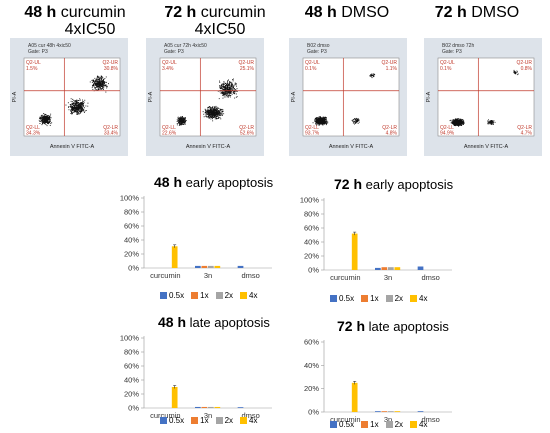 This screenshot has height=433, width=550. What do you see at coordinates (409, 184) in the screenshot?
I see `chart-title-text: early apoptosis` at bounding box center [409, 184].